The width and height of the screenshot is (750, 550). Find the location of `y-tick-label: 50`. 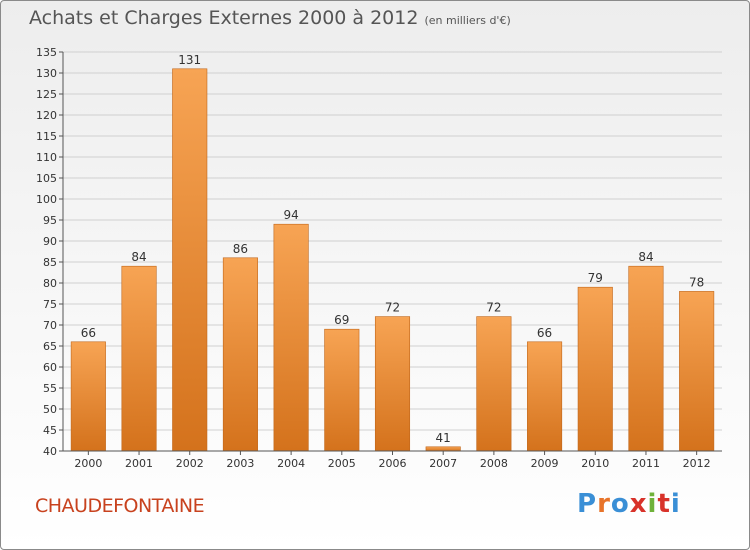

y-tick-label: 50 is located at coordinates (50, 409).